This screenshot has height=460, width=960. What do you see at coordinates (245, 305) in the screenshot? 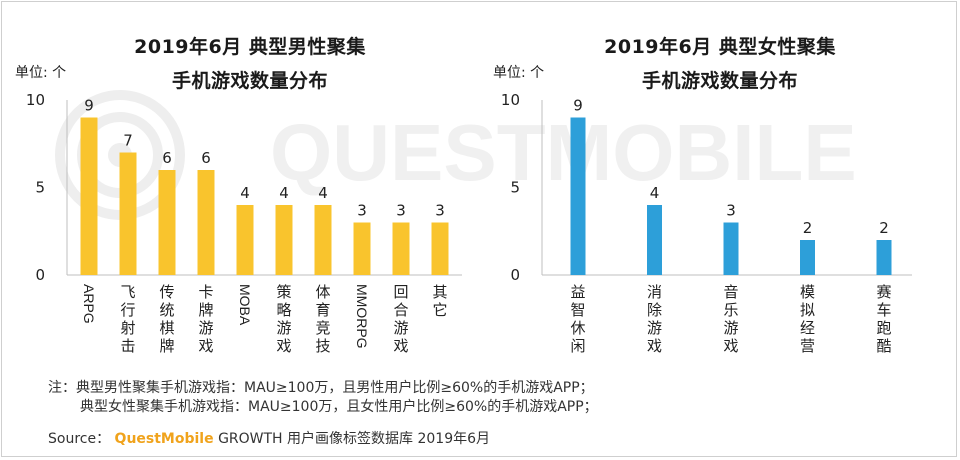
I see `x-tick-label: MOBA` at bounding box center [245, 305].